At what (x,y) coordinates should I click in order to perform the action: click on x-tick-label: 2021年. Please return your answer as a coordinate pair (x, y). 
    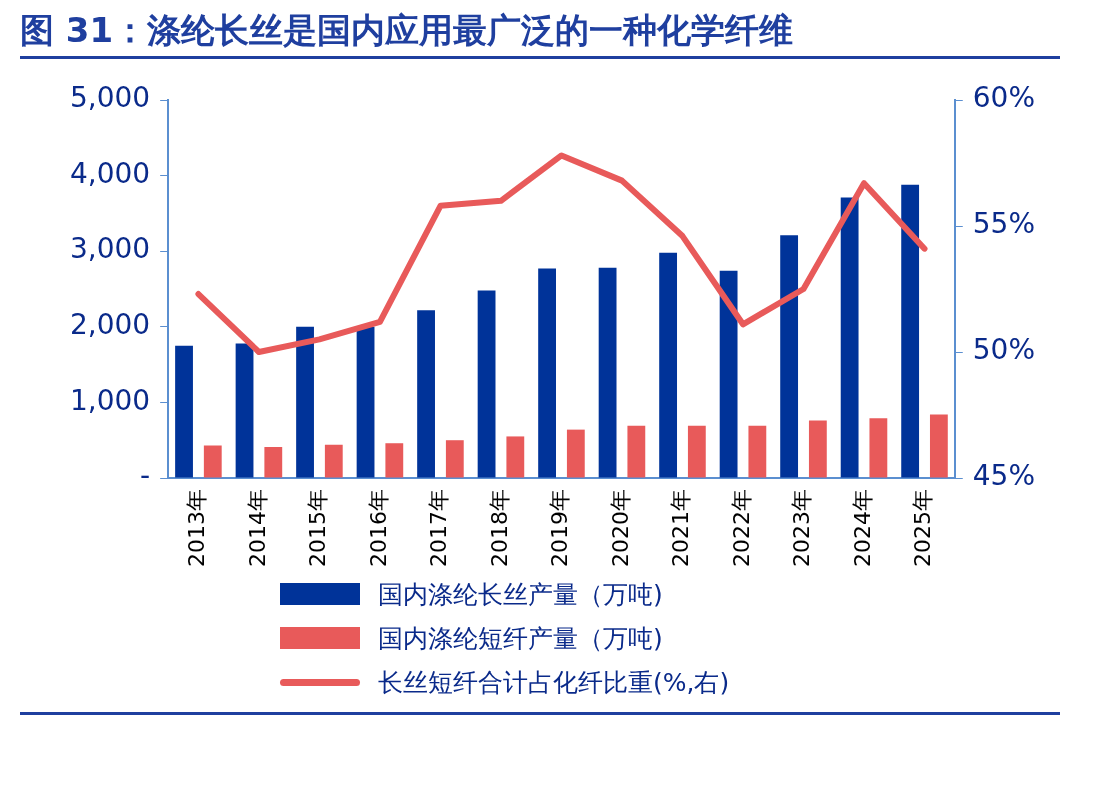
    Looking at the image, I should click on (681, 528).